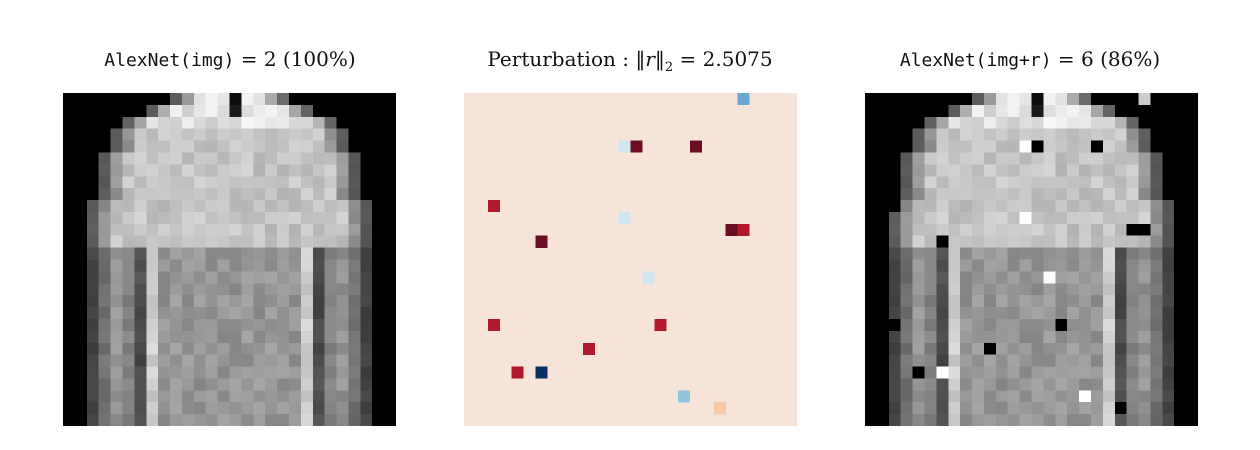  I want to click on perturbation-pixel, so click(624, 218).